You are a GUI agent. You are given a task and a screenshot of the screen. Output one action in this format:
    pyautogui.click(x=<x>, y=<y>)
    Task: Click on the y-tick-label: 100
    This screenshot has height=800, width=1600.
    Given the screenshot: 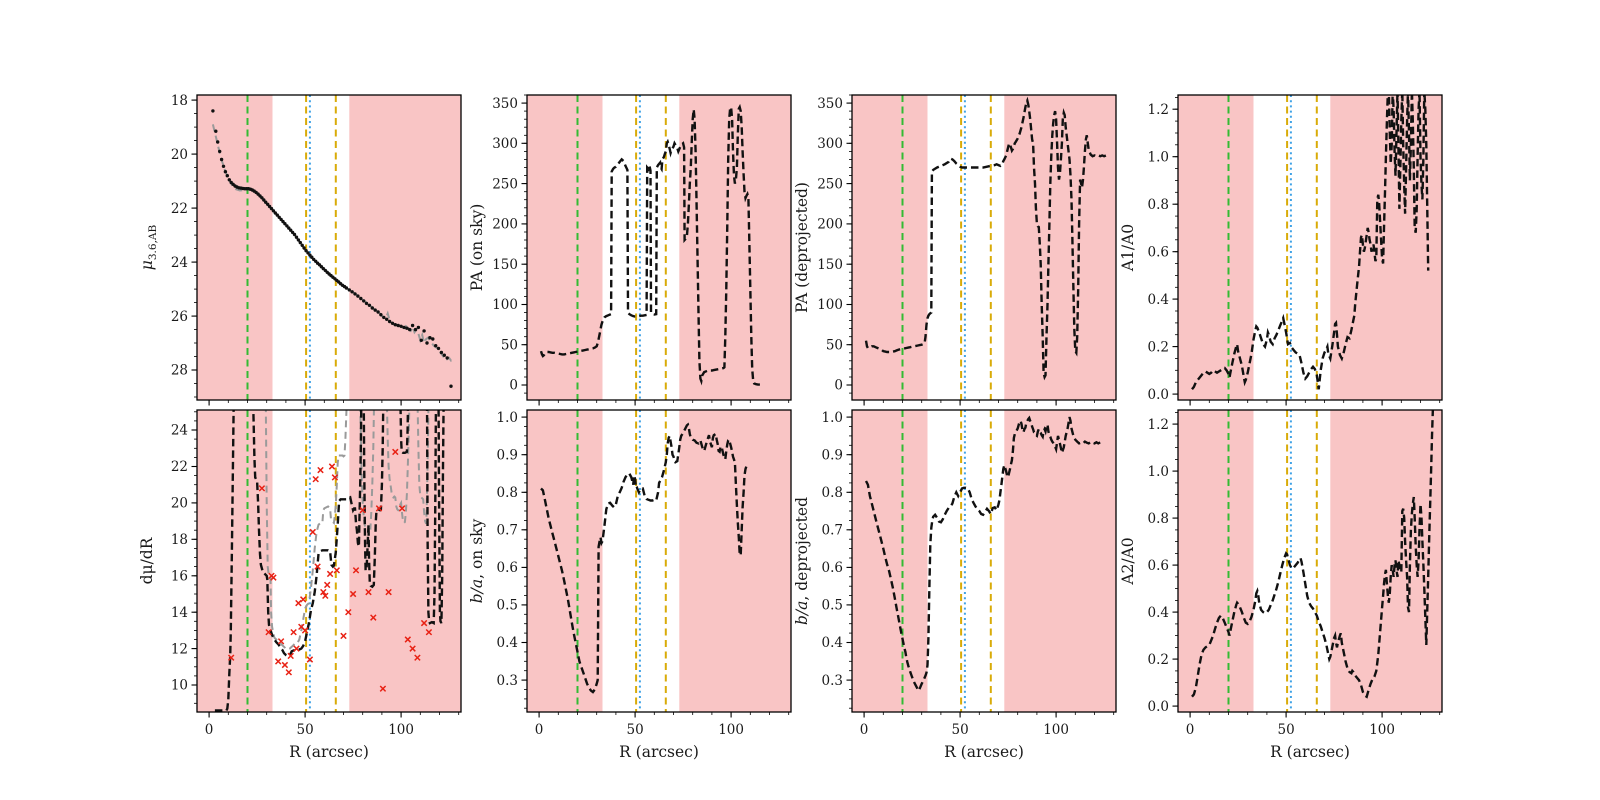 What is the action you would take?
    pyautogui.click(x=505, y=305)
    